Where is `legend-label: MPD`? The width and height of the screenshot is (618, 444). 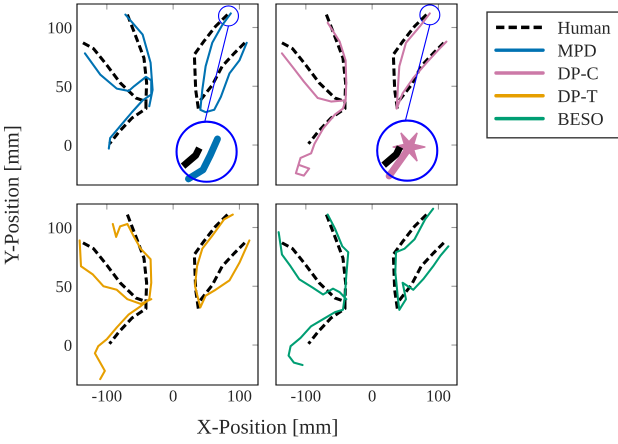 legend-label: MPD is located at coordinates (577, 50).